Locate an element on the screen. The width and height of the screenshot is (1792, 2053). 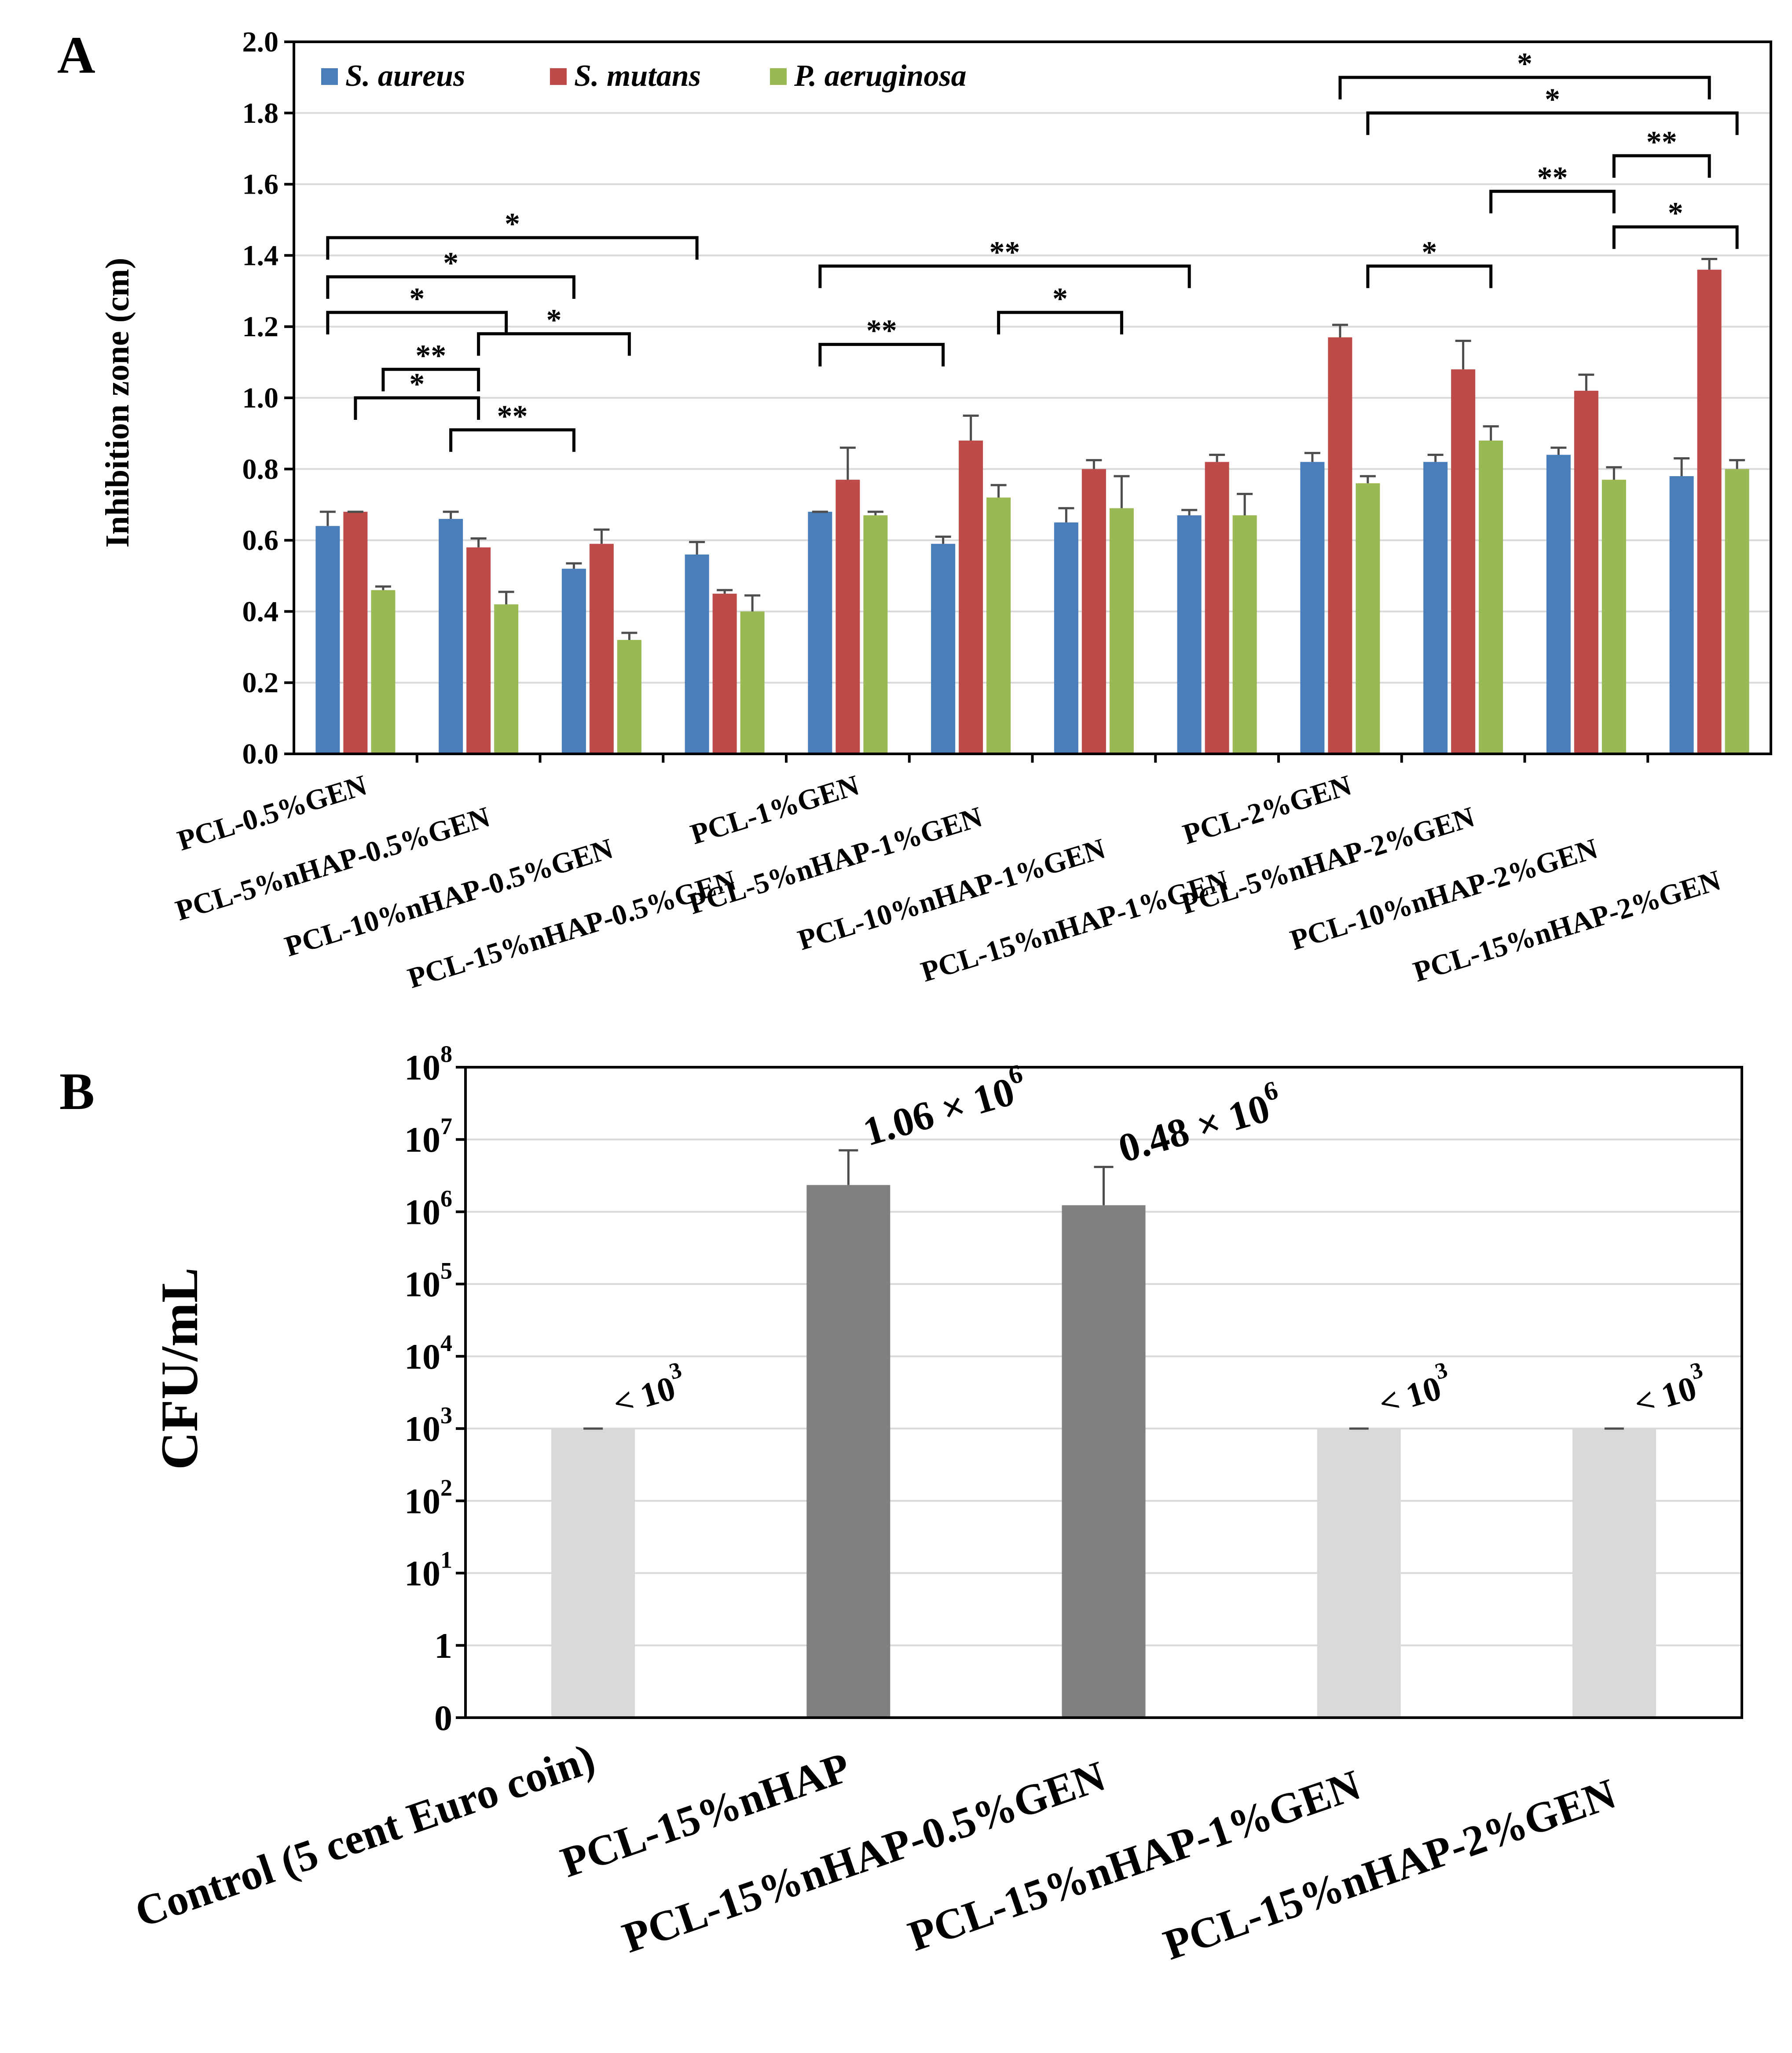
panel-a-legend-label: S. mutans is located at coordinates (637, 76).